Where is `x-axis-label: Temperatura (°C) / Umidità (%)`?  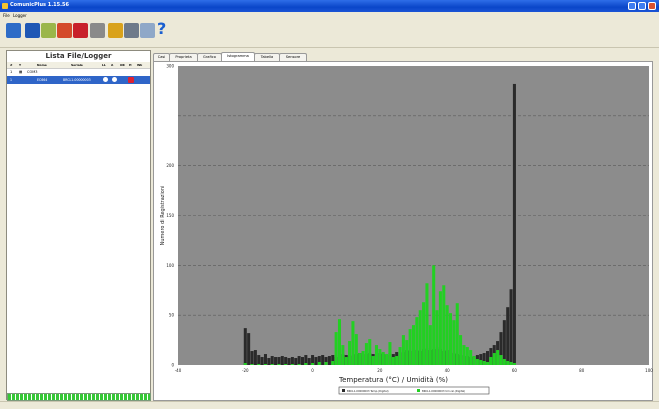 x-axis-label: Temperatura (°C) / Umidità (%) is located at coordinates (393, 380).